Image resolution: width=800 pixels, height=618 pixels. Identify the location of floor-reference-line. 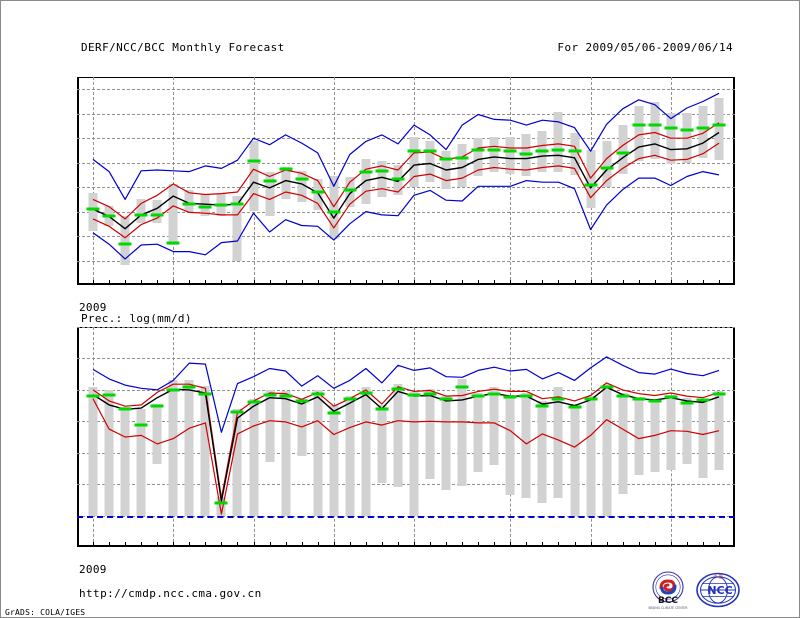
(406, 516).